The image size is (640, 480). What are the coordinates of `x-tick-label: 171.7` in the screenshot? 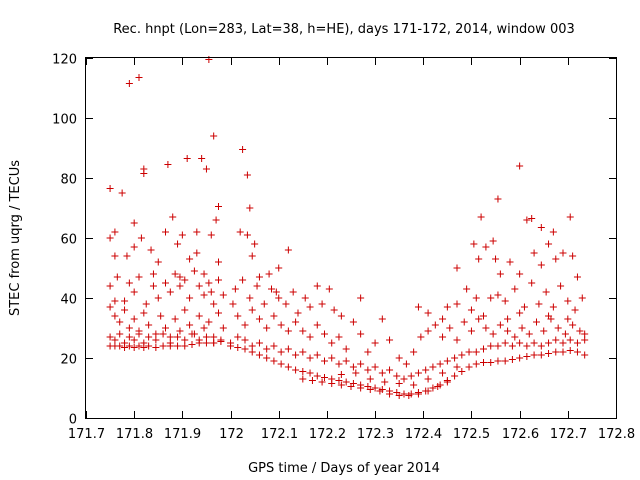 It's located at (86, 434).